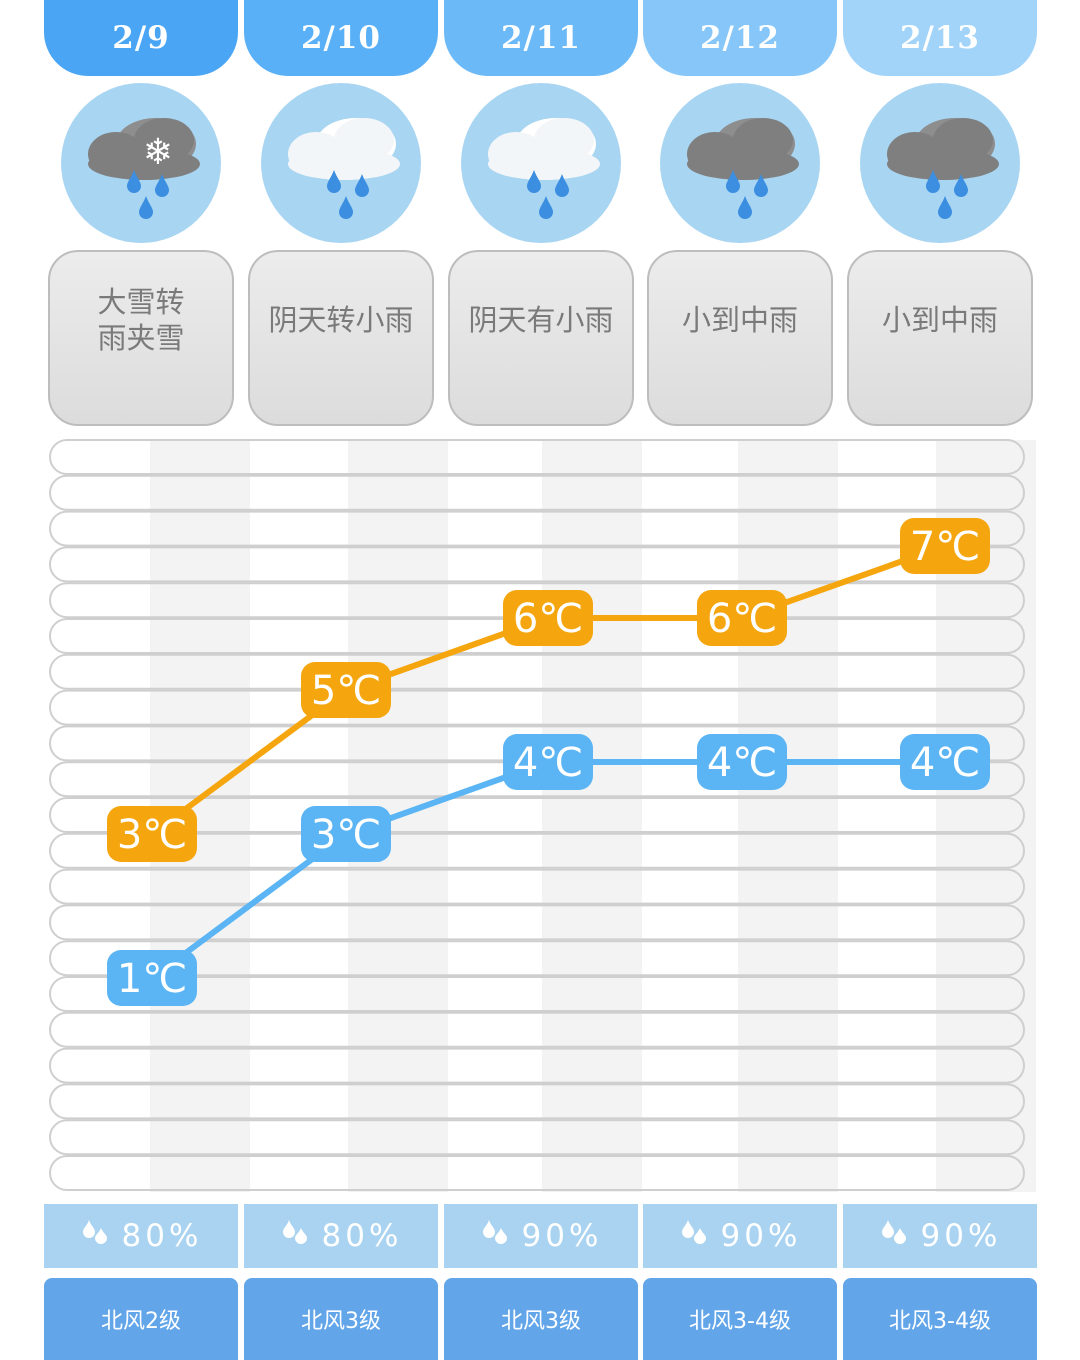 The image size is (1080, 1360). I want to click on snow-rain-cloud-icon: ❄, so click(141, 163).